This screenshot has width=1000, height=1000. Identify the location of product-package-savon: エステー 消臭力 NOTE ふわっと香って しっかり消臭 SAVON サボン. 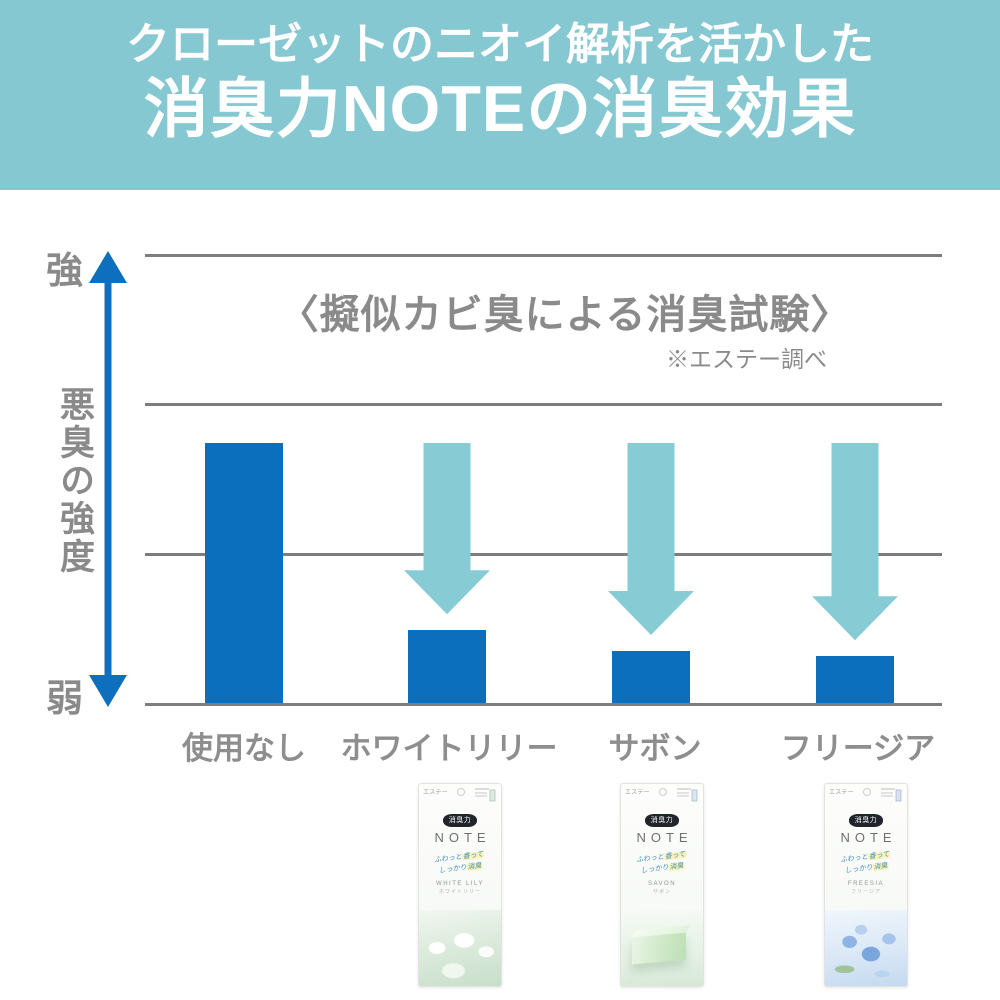
(662, 885).